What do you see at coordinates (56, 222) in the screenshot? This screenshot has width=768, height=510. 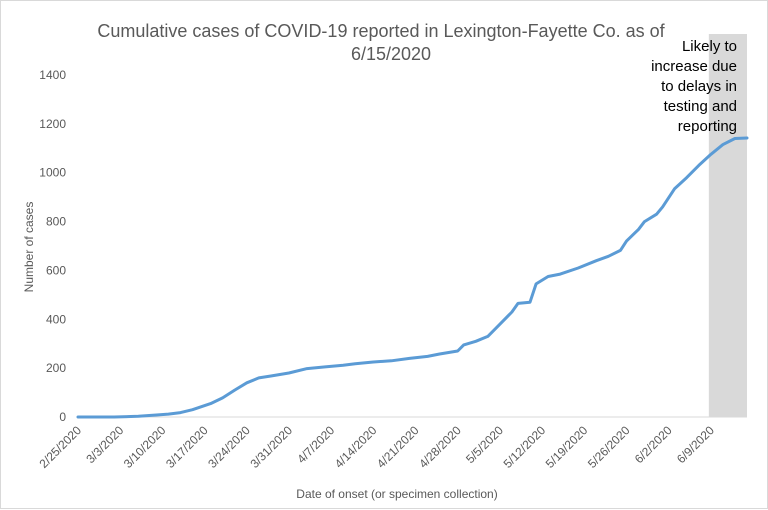 I see `y-tick-label: 800` at bounding box center [56, 222].